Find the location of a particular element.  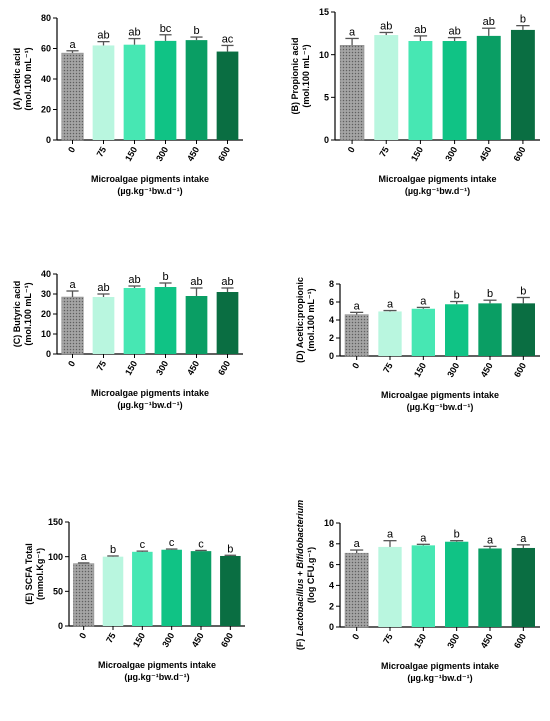

y-axis-title-part: Bifidobacterium is located at coordinates (300, 534).